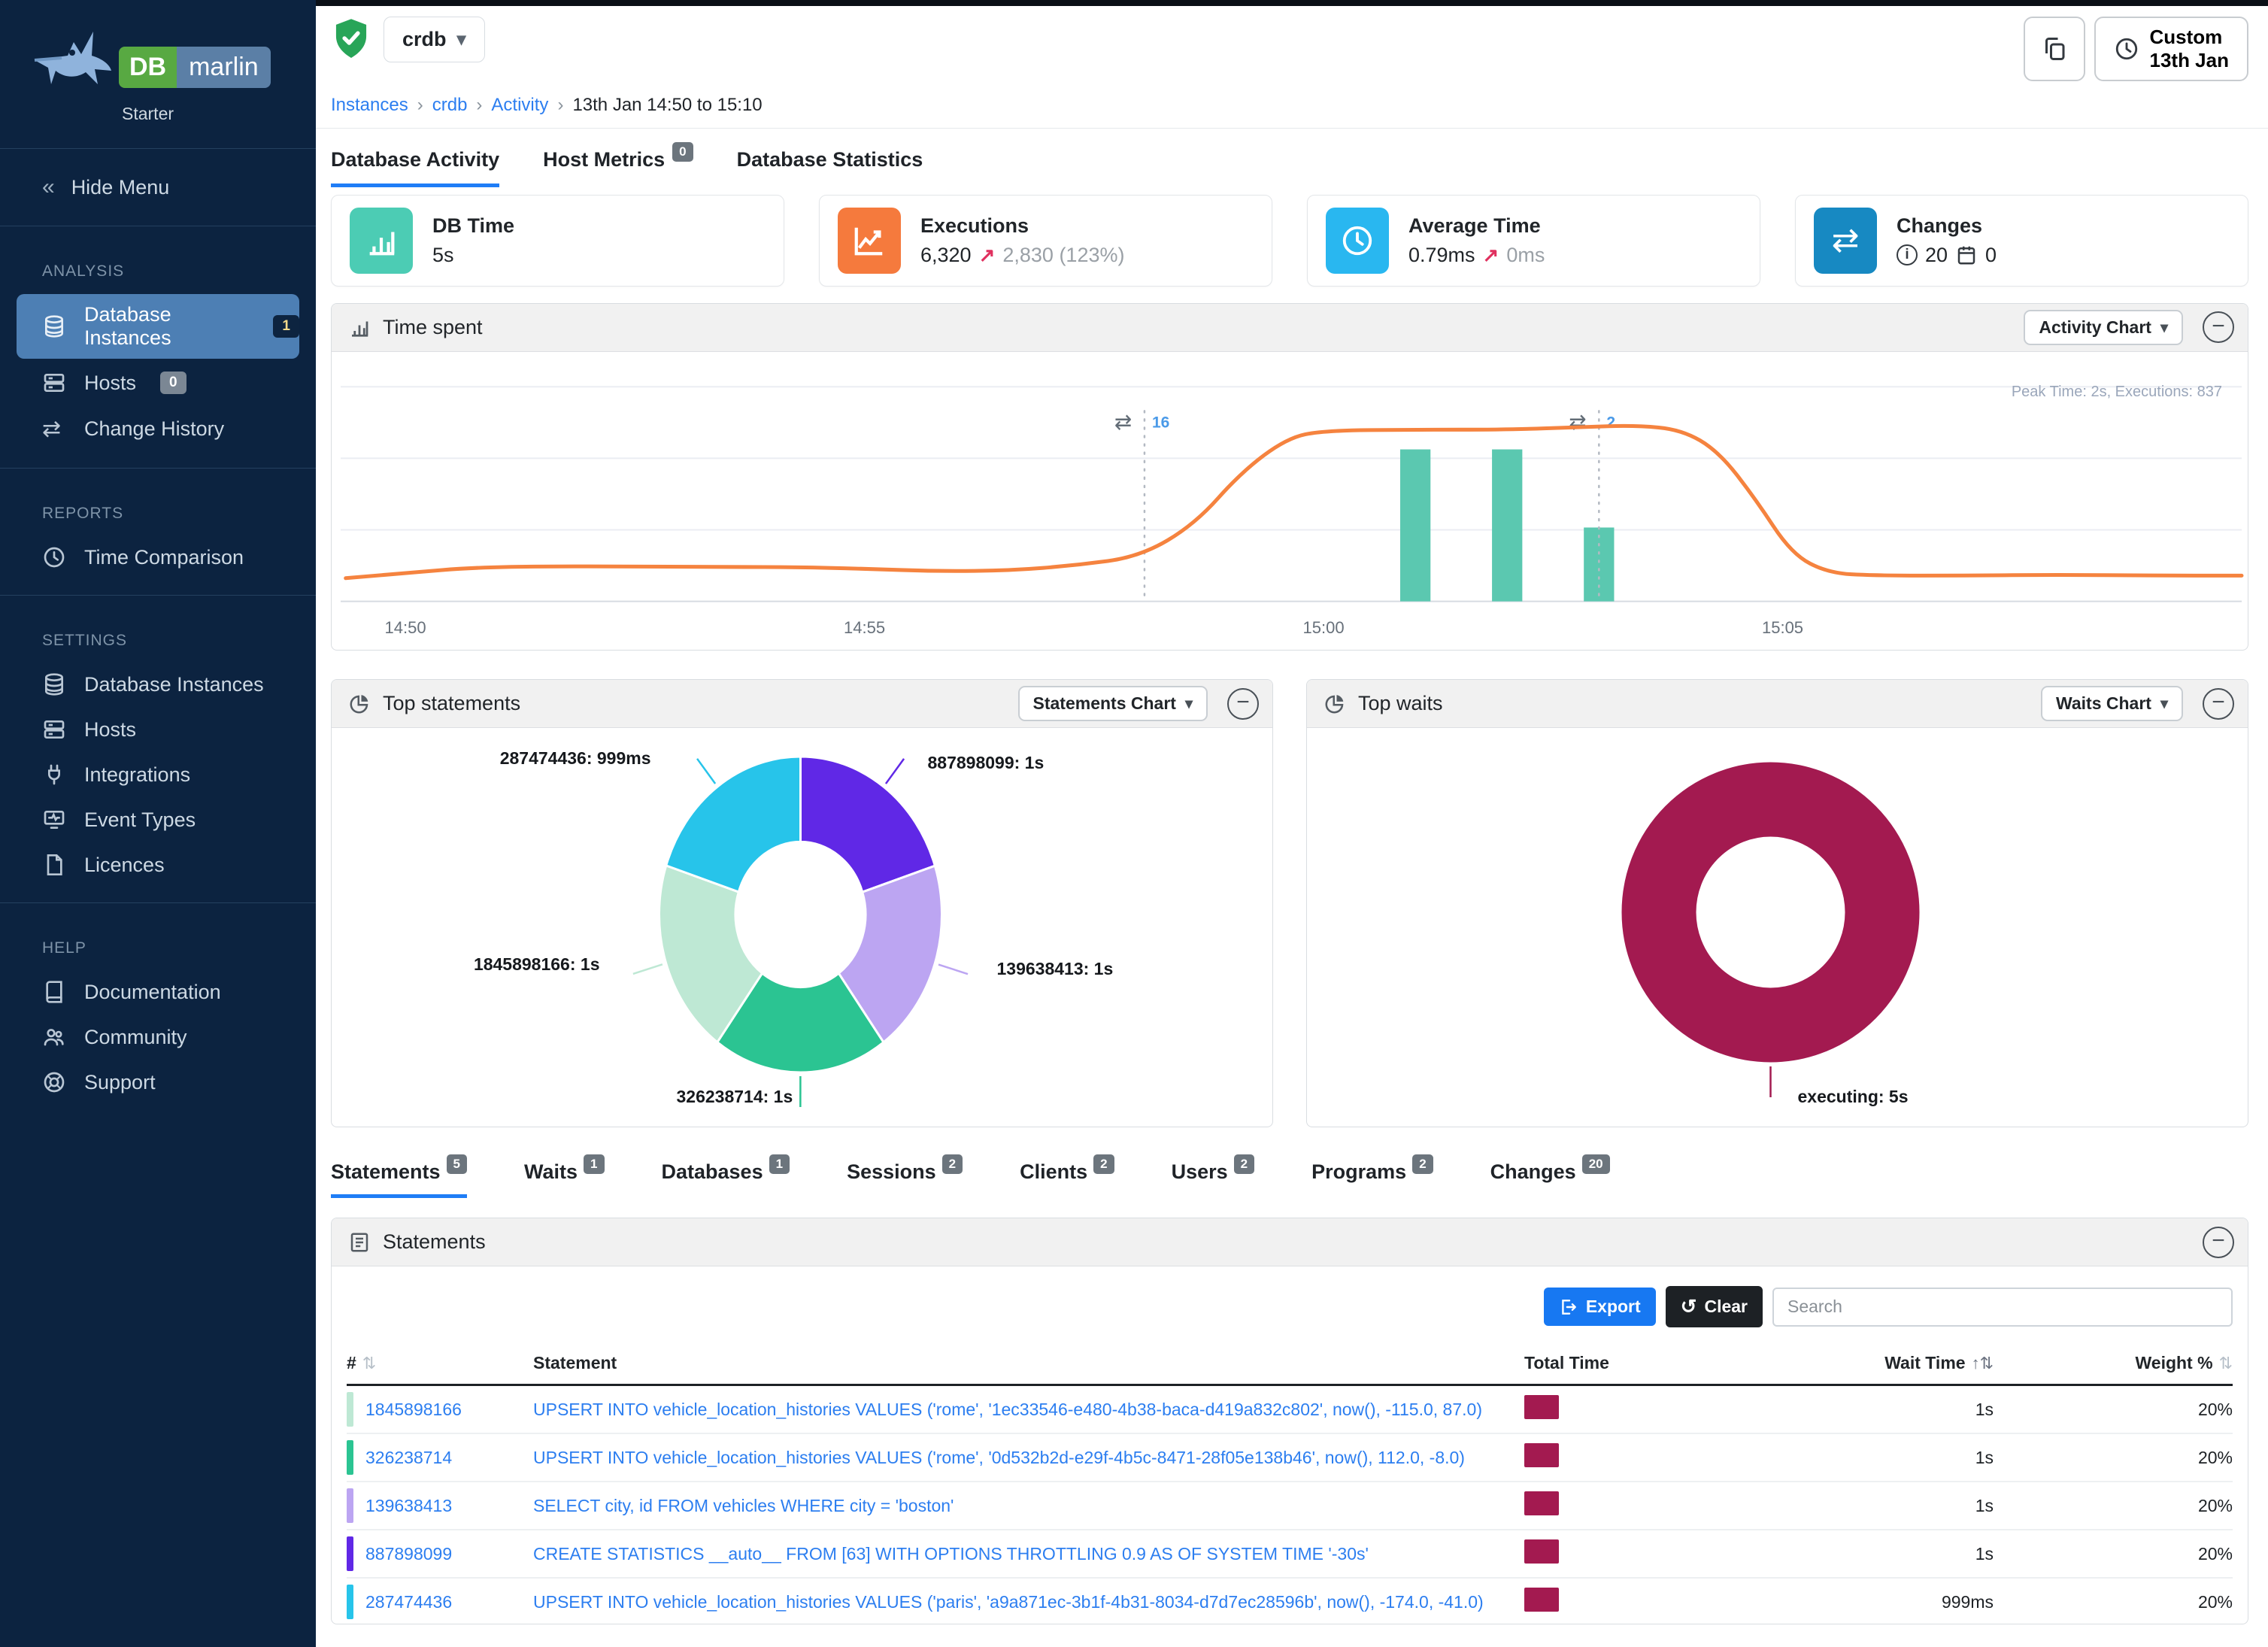 The width and height of the screenshot is (2268, 1647). I want to click on tab-label: Programs, so click(1359, 1172).